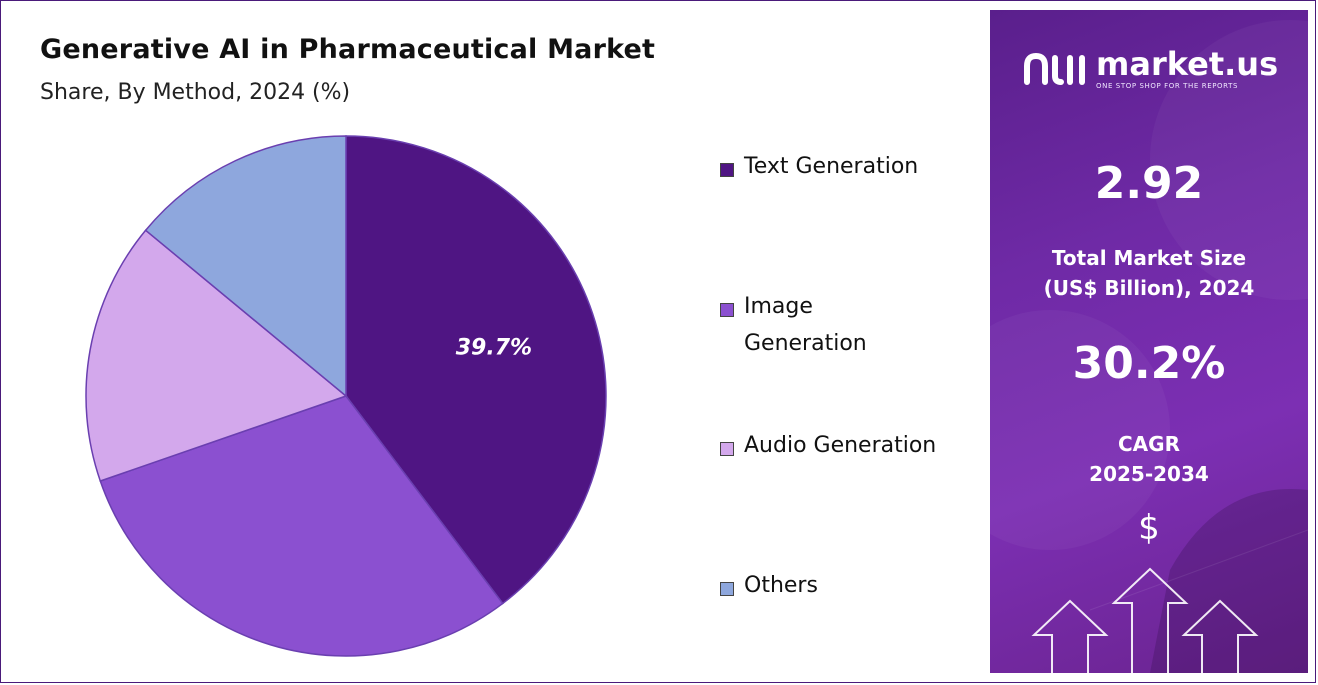  Describe the element at coordinates (781, 585) in the screenshot. I see `legend-label: Others` at that location.